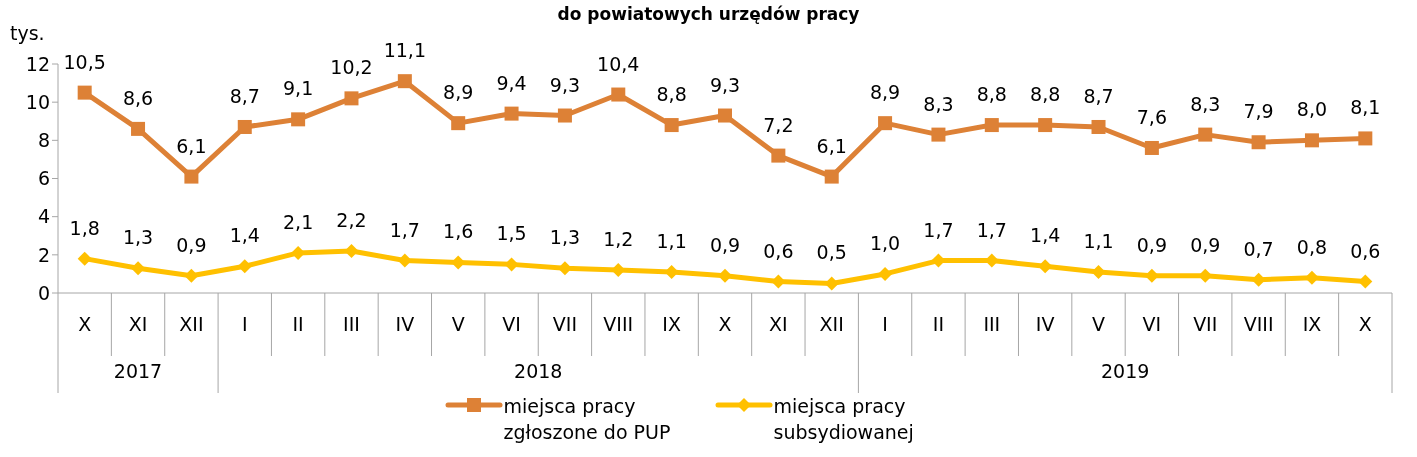 This screenshot has width=1417, height=457. Describe the element at coordinates (351, 220) in the screenshot. I see `data-label: 2,2` at that location.